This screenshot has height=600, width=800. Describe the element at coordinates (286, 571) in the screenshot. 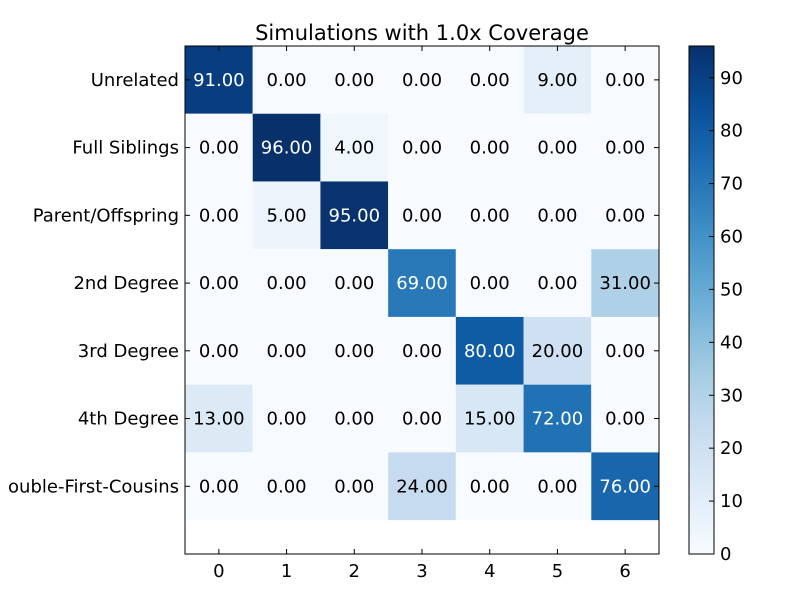

I see `x-tick-label: 1` at that location.